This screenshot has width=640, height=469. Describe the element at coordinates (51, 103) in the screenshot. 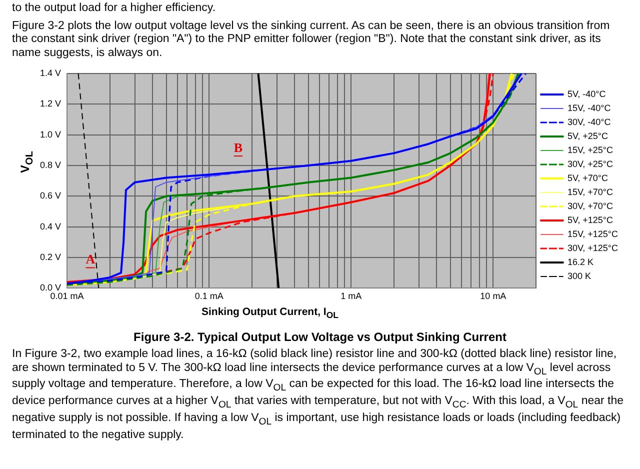

I see `y-tick-label: 1.2 V` at that location.